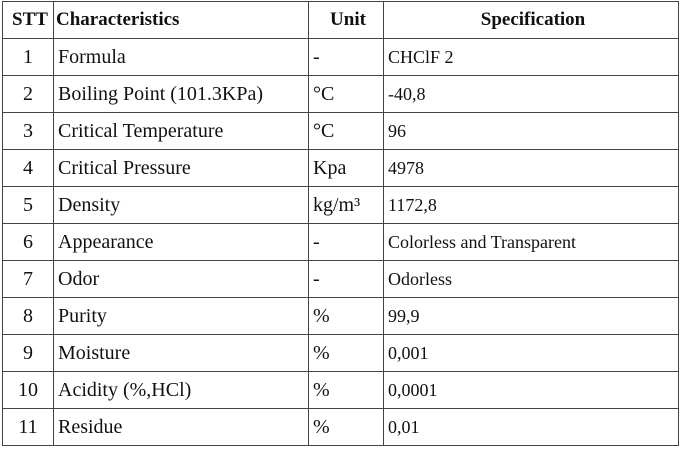  I want to click on header-cell: STT, so click(28, 20).